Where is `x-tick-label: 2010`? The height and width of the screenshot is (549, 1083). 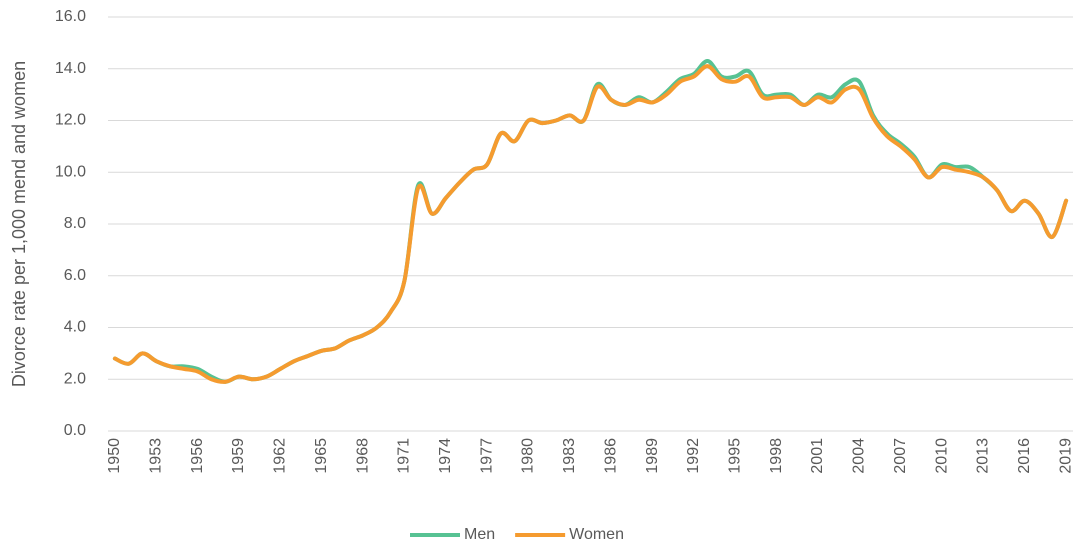
x-tick-label: 2010 is located at coordinates (941, 456).